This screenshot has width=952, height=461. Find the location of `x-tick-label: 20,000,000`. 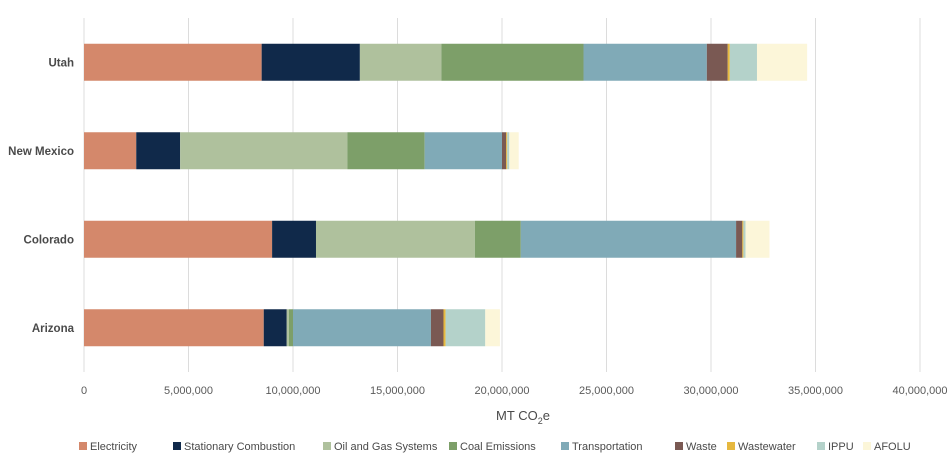

x-tick-label: 20,000,000 is located at coordinates (501, 391).